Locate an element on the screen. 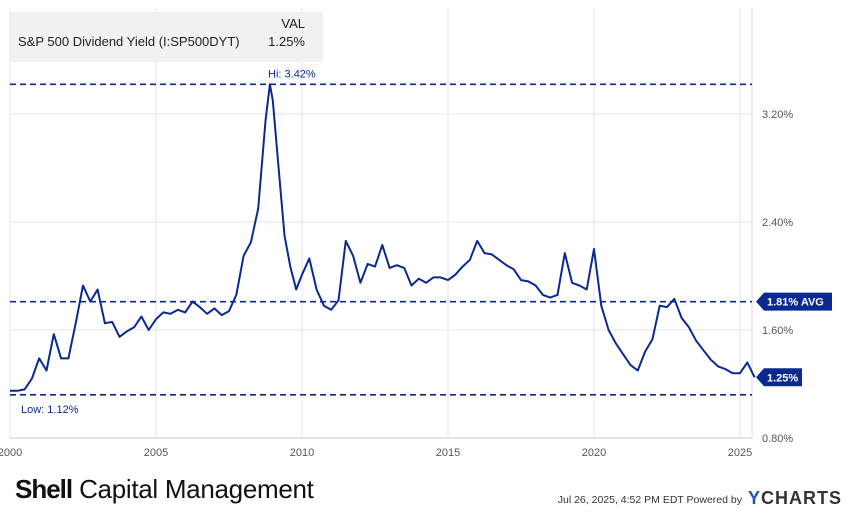 This screenshot has width=850, height=514. current-value-tag: 1.25% is located at coordinates (779, 377).